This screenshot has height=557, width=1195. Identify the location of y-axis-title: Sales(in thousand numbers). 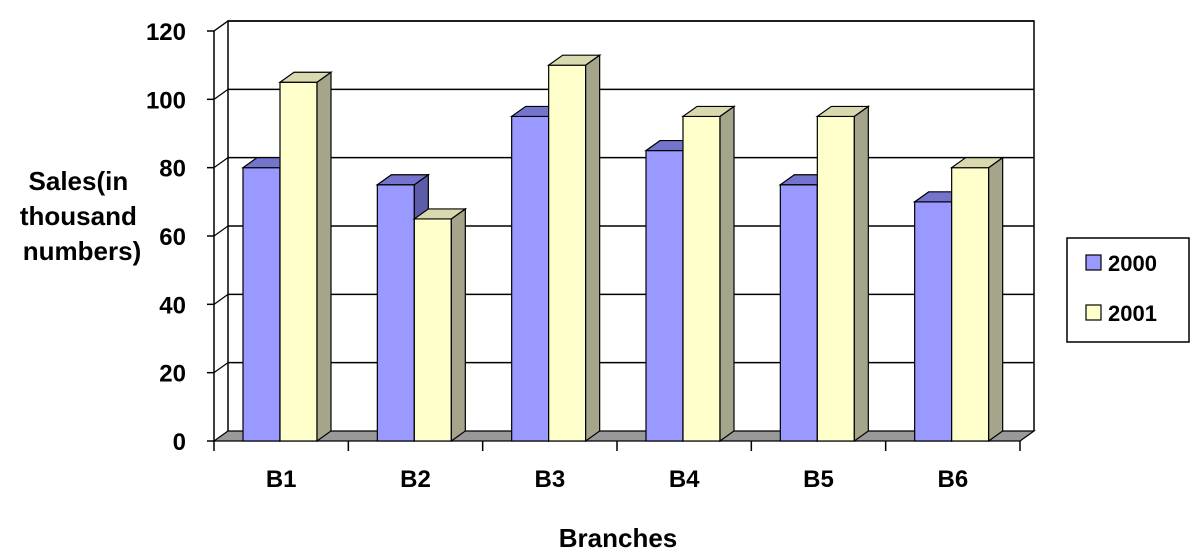
(82, 216).